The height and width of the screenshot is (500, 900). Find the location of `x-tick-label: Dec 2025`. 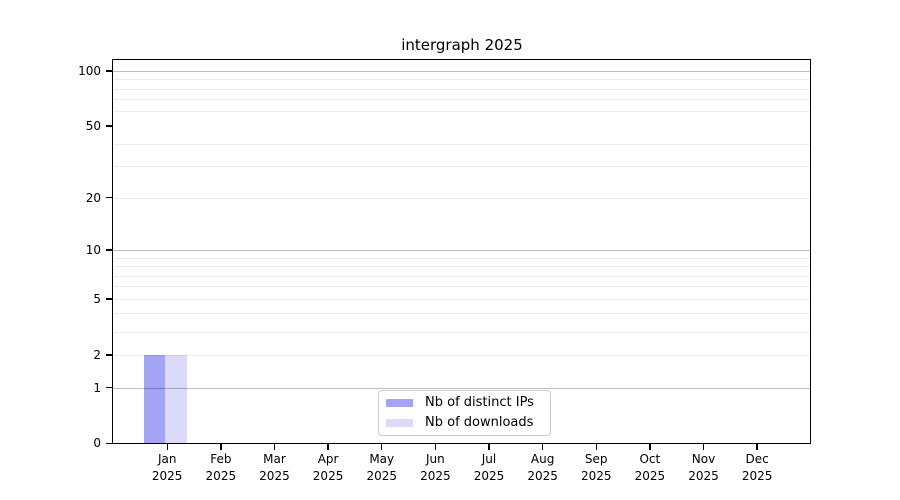

x-tick-label: Dec 2025 is located at coordinates (757, 468).